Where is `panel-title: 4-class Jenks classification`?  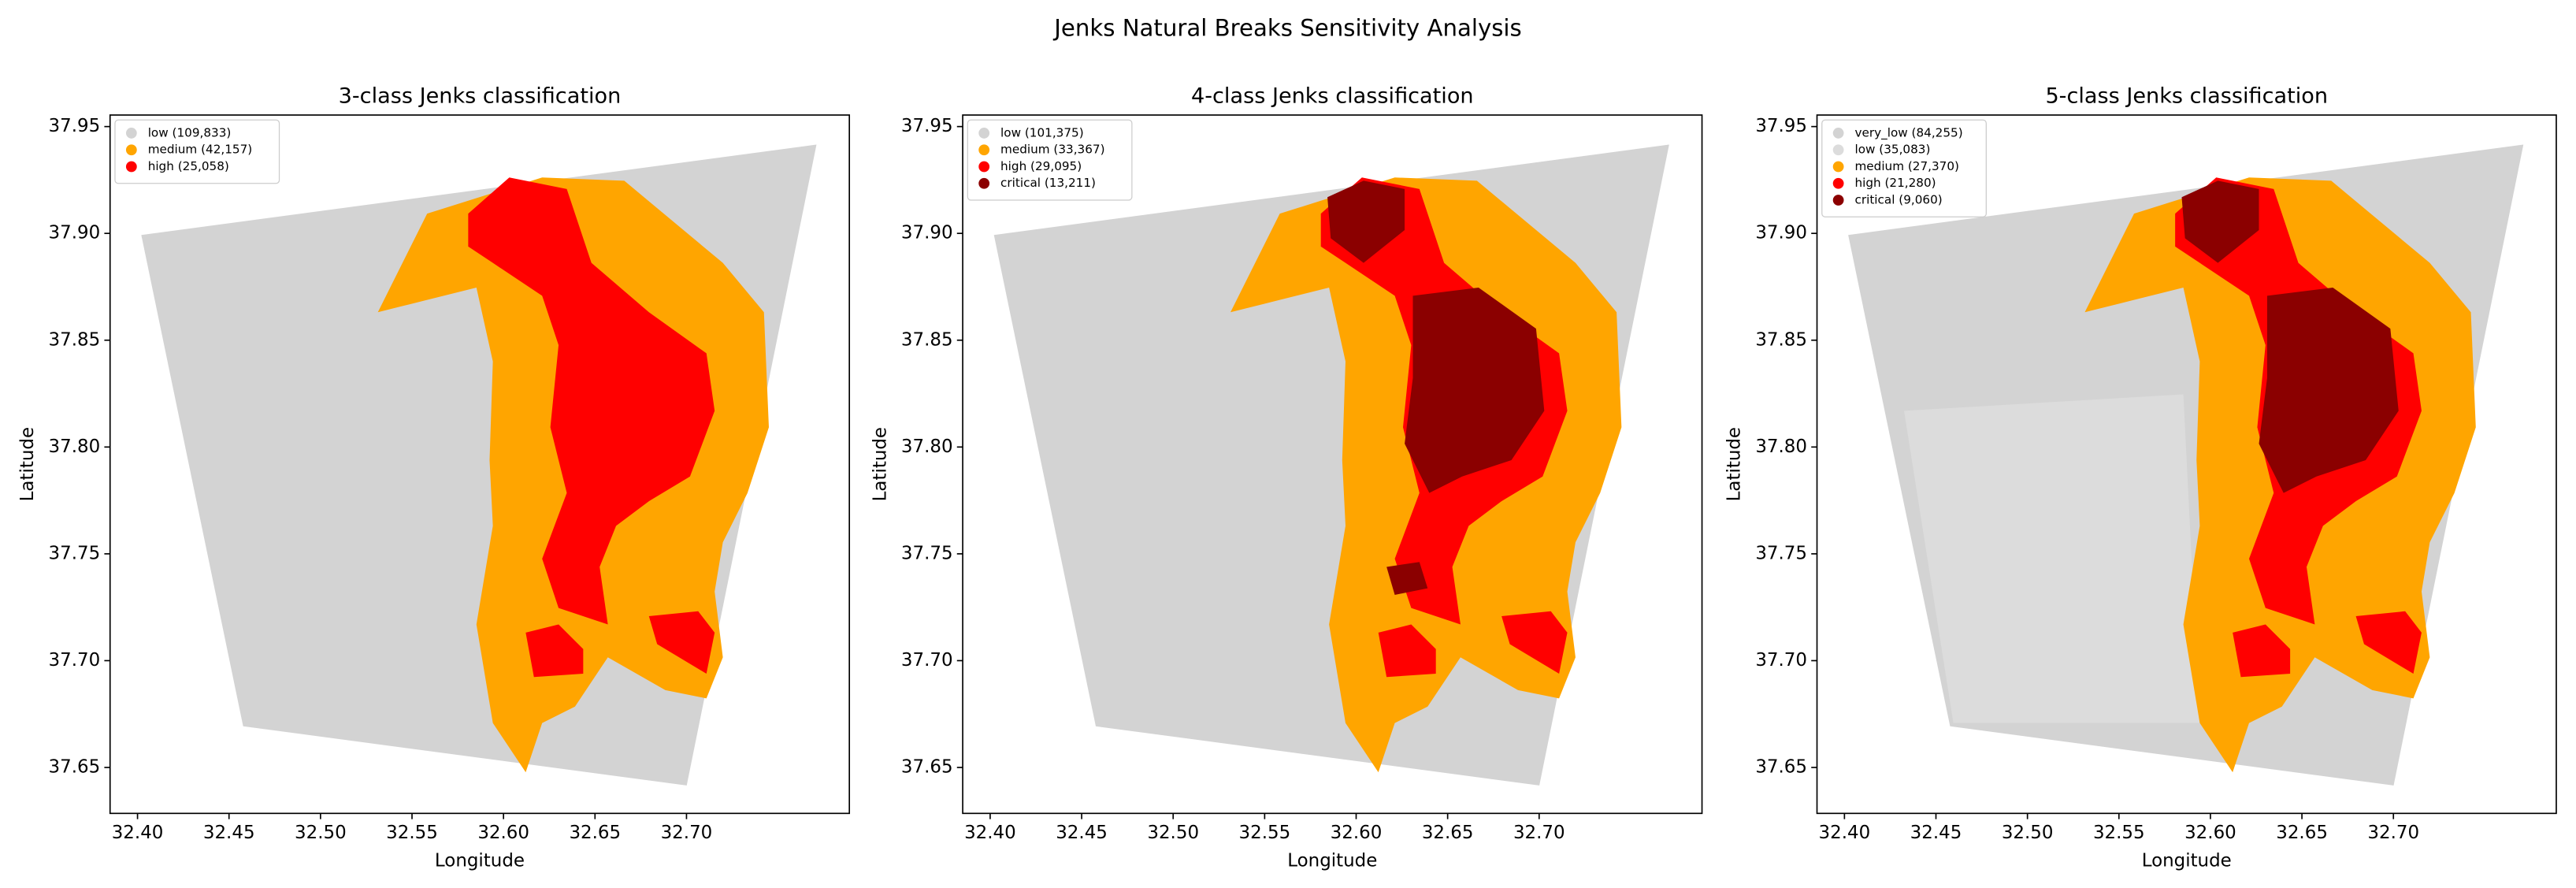
panel-title: 4-class Jenks classification is located at coordinates (1332, 96).